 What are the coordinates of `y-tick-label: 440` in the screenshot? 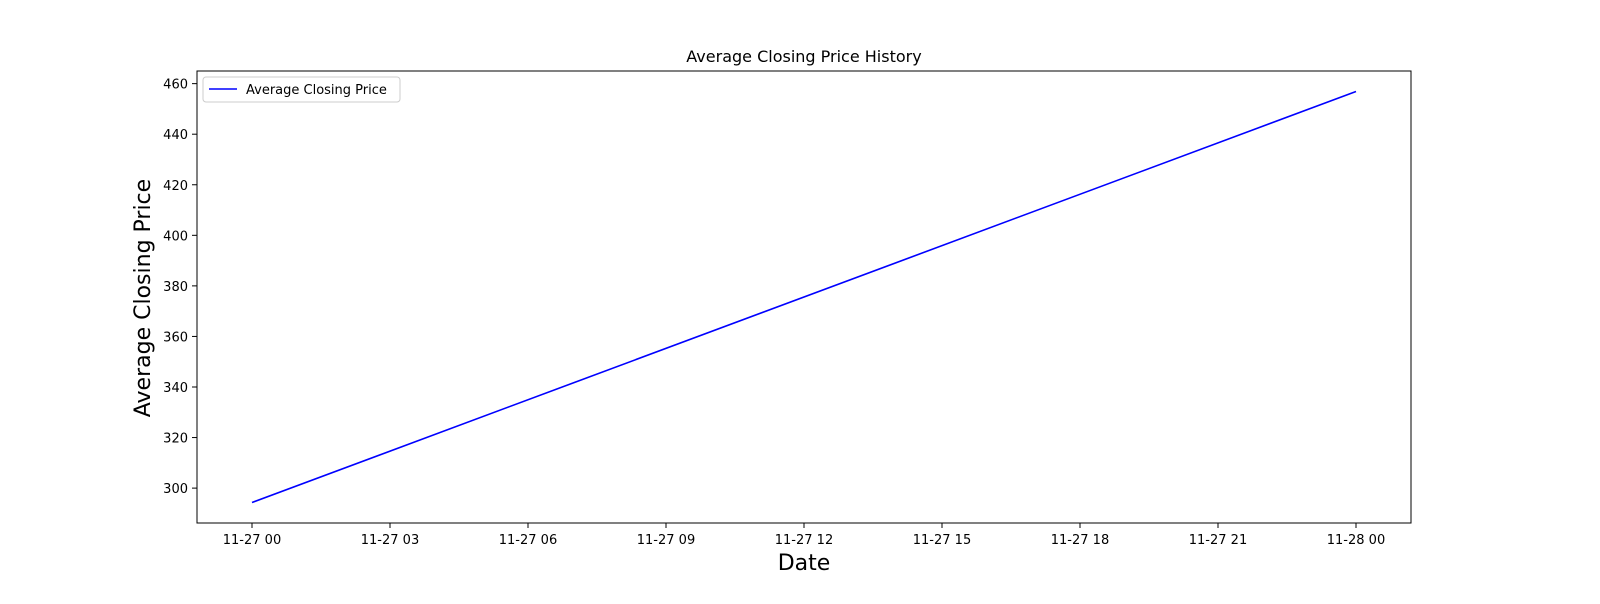 It's located at (175, 135).